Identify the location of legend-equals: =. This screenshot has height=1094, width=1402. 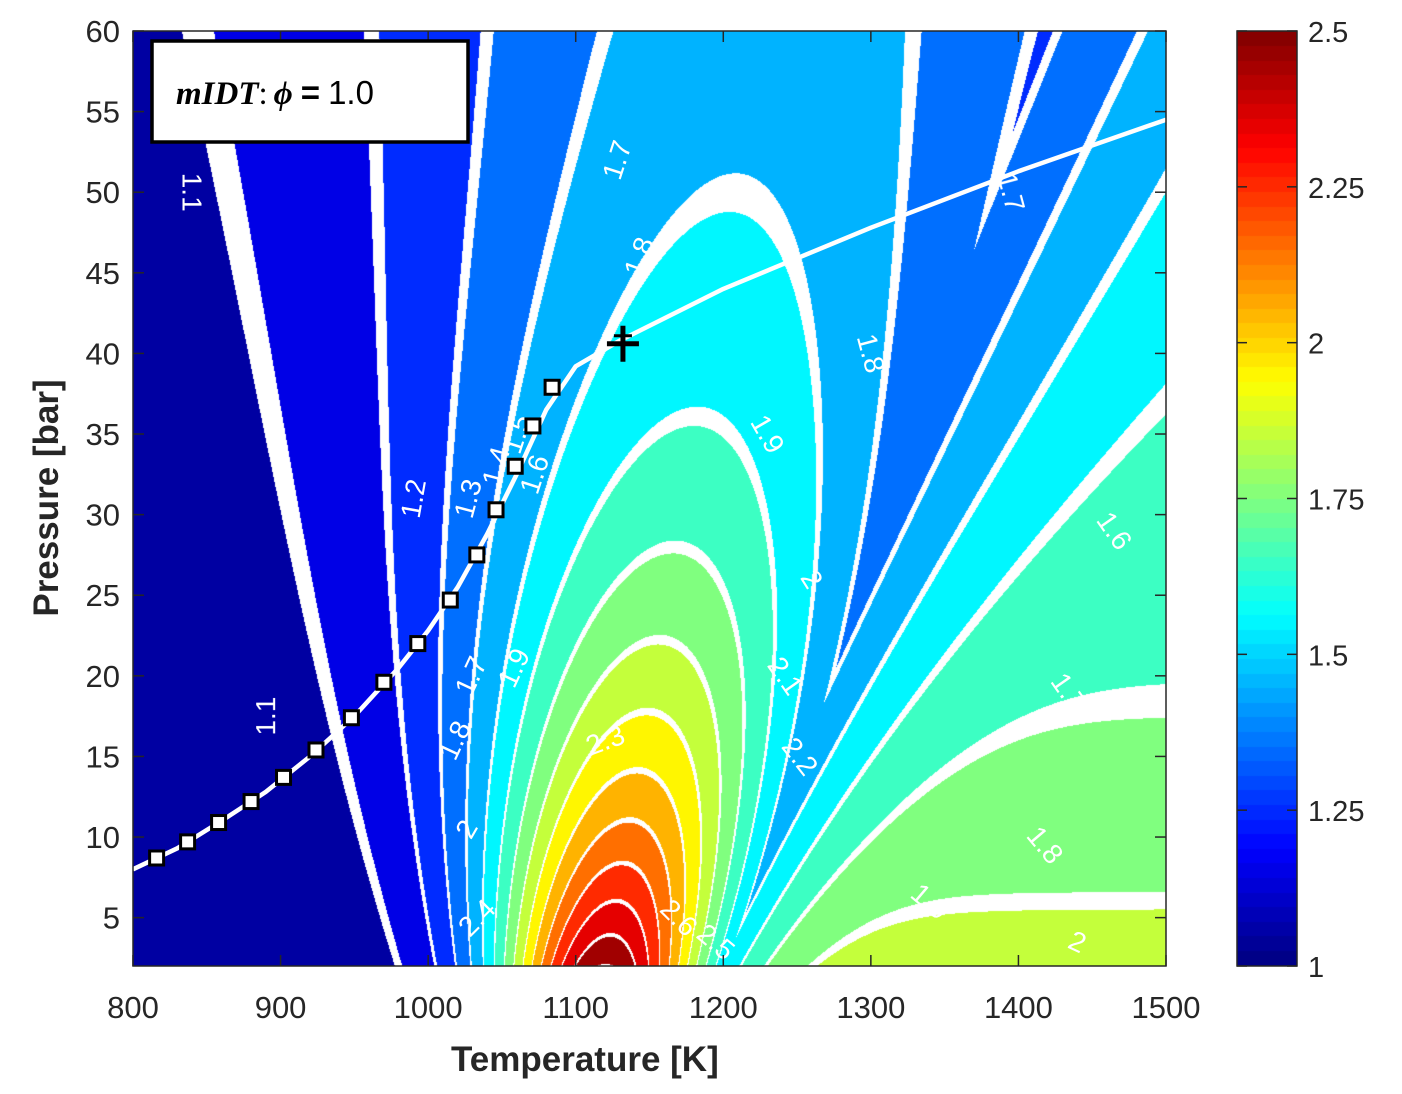
(310, 92).